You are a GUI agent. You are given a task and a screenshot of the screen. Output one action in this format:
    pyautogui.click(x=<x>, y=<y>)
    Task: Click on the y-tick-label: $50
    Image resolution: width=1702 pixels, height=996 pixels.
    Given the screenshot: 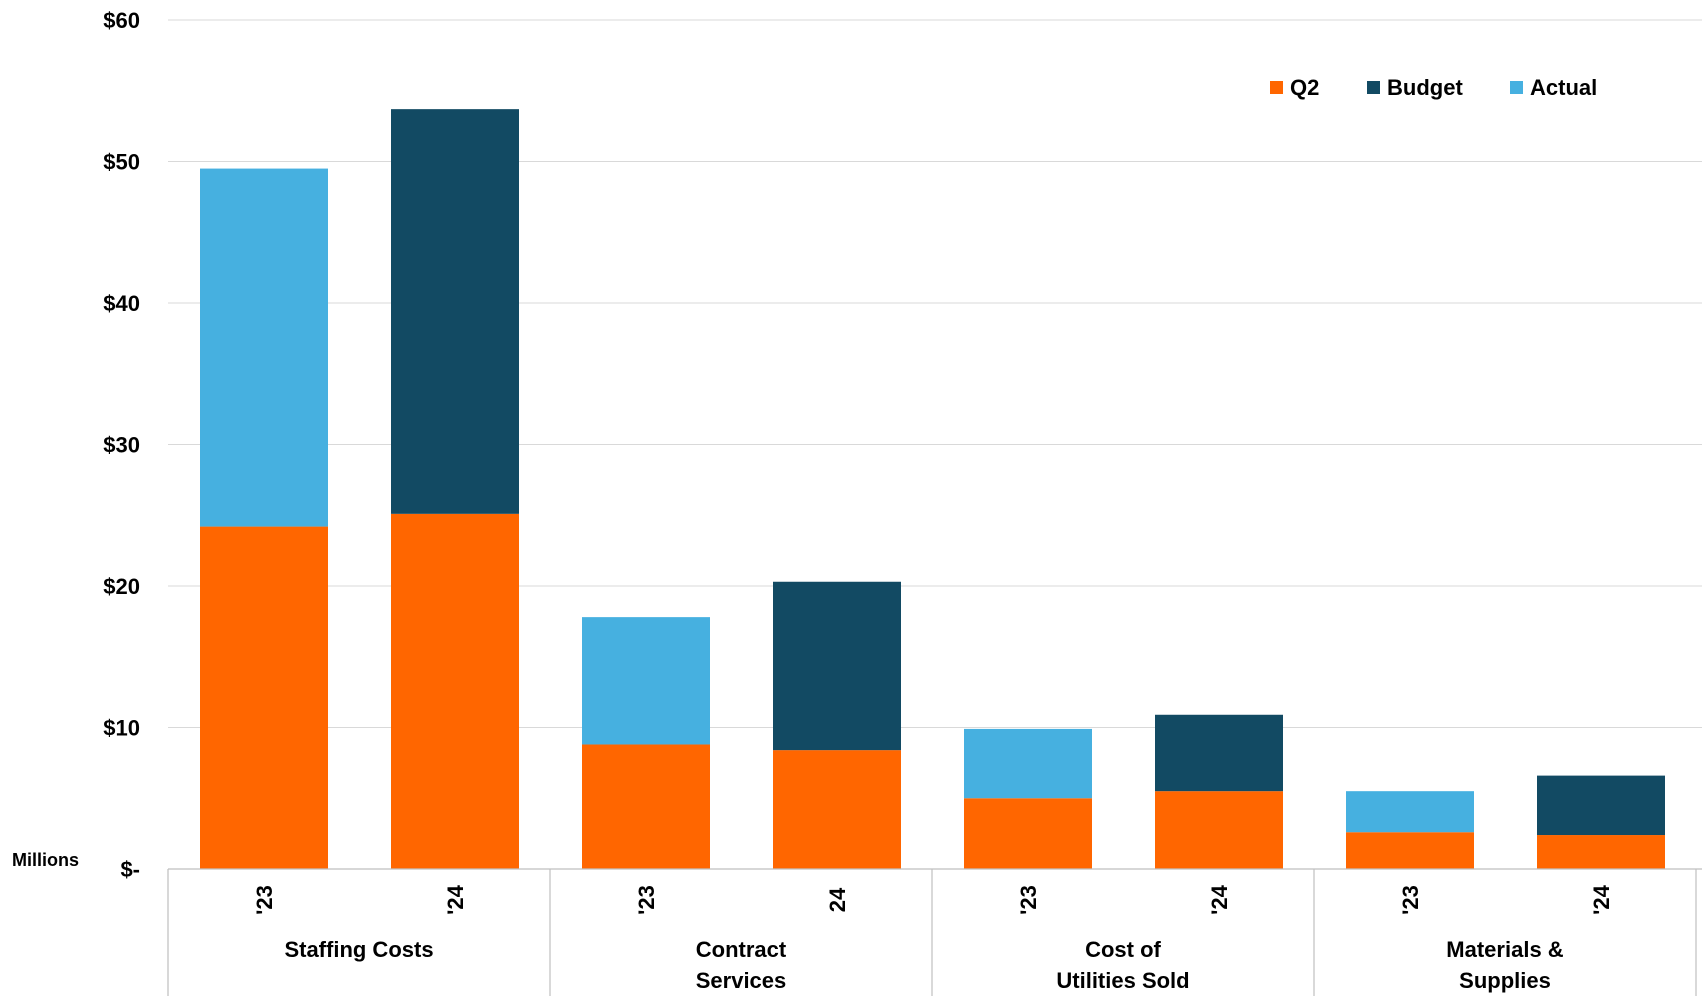 What is the action you would take?
    pyautogui.click(x=121, y=162)
    